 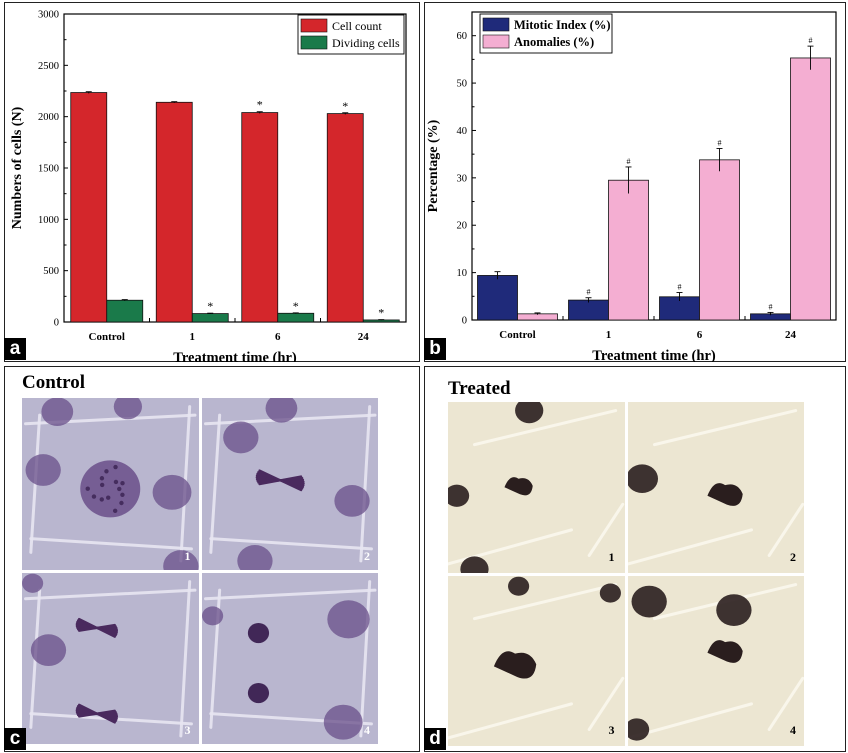 I want to click on y-tick-label: 3000, so click(x=48, y=15).